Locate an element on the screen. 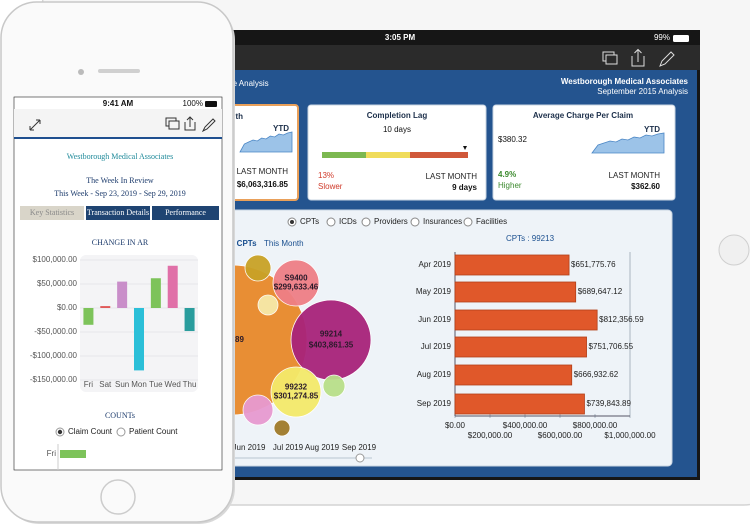 The width and height of the screenshot is (750, 524). slider-thumb is located at coordinates (360, 458).